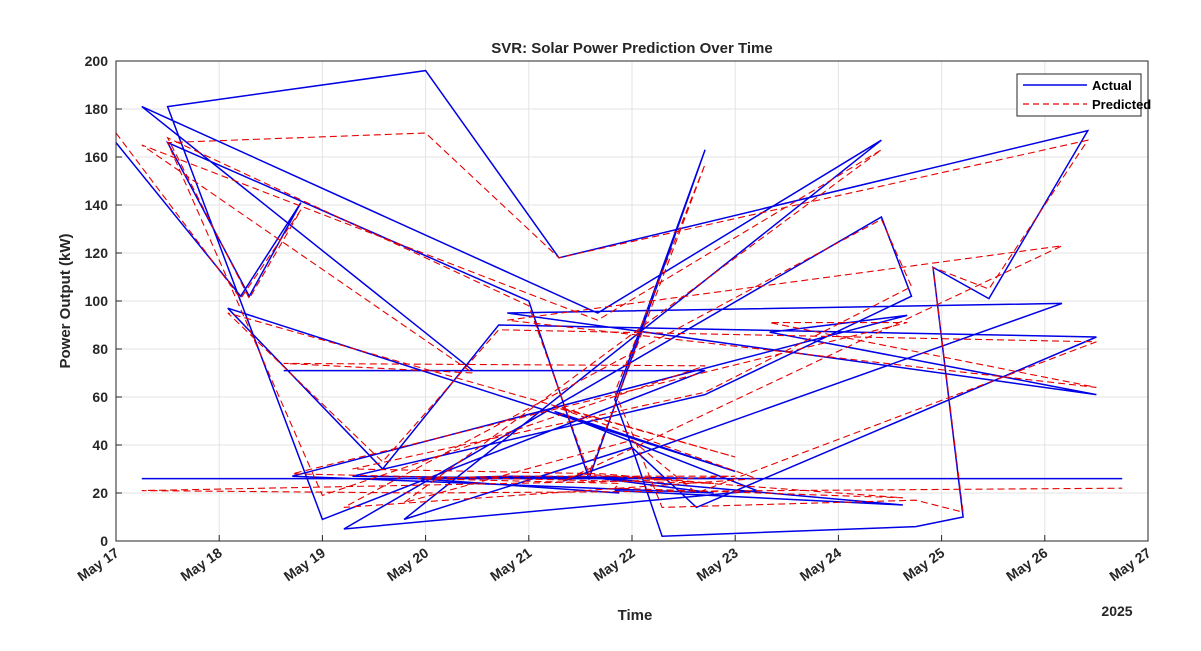  I want to click on y-tick-label: 80, so click(100, 349).